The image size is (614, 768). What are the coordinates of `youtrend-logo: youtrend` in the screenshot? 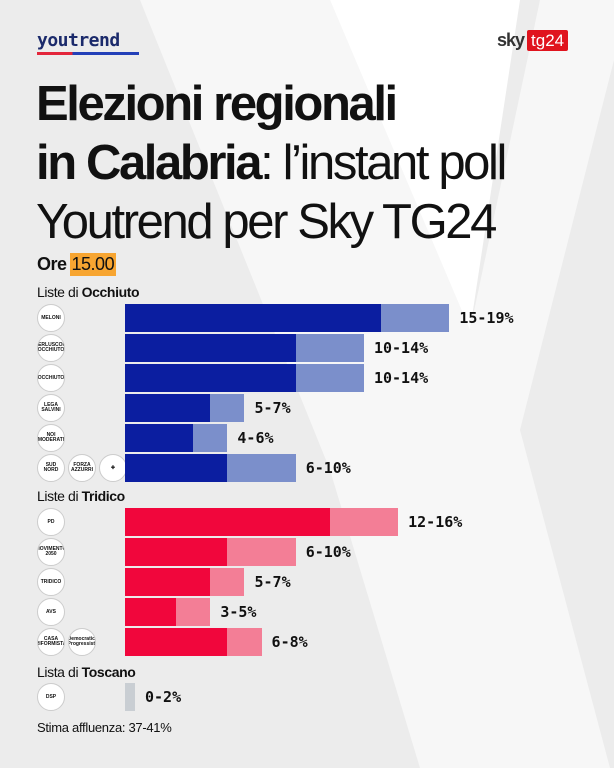 It's located at (78, 40).